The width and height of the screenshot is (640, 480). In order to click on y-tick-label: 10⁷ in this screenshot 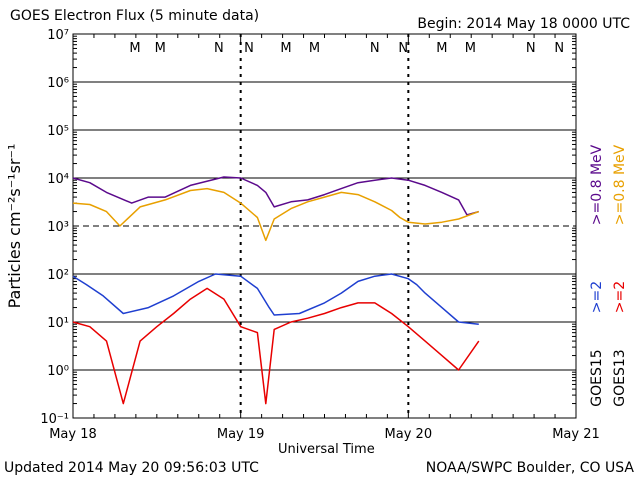, I will do `click(58, 35)`.